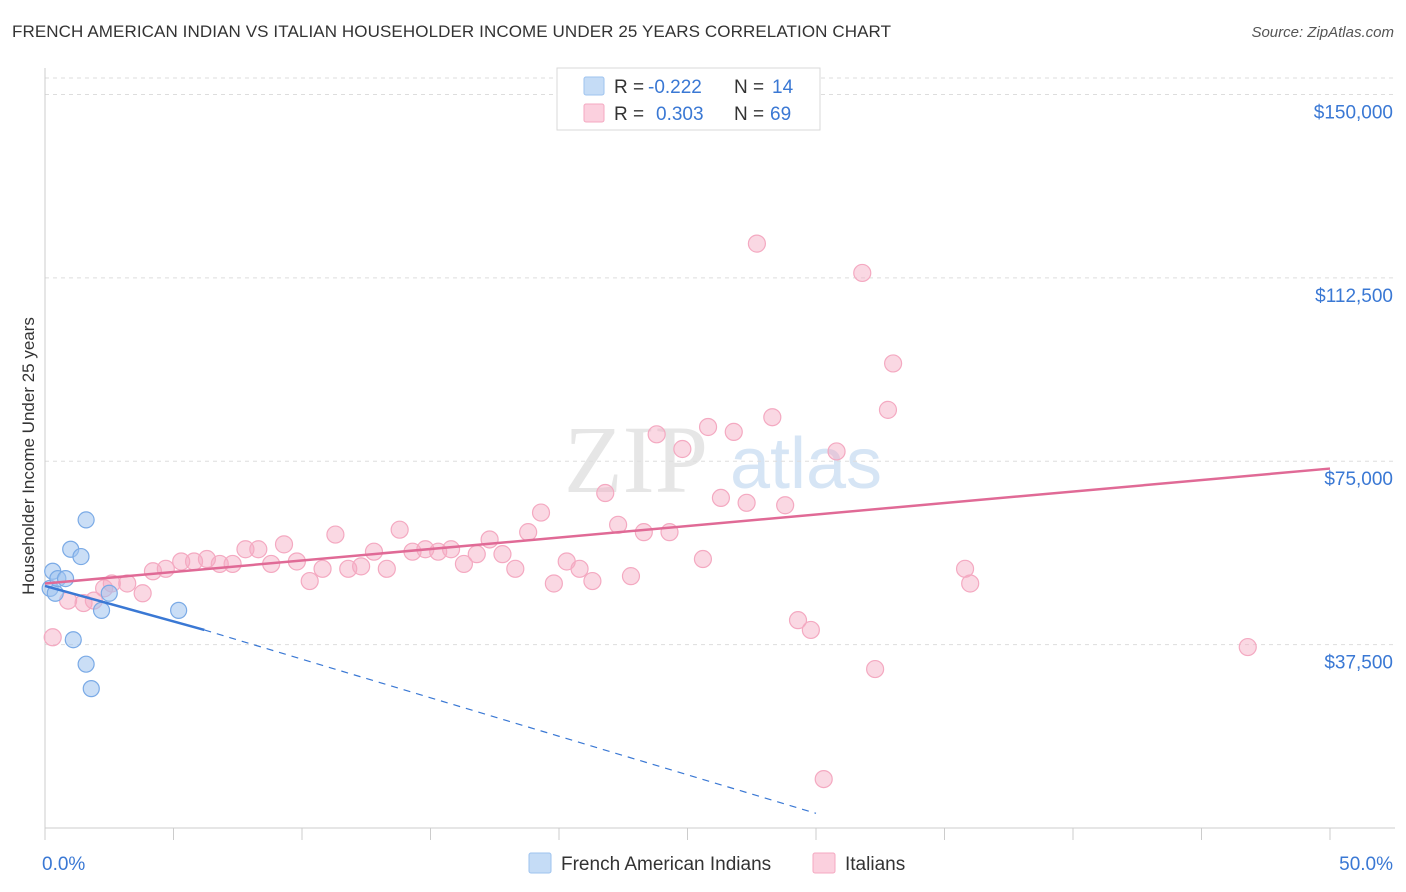  I want to click on legend-label-french: French American Indians, so click(666, 864).